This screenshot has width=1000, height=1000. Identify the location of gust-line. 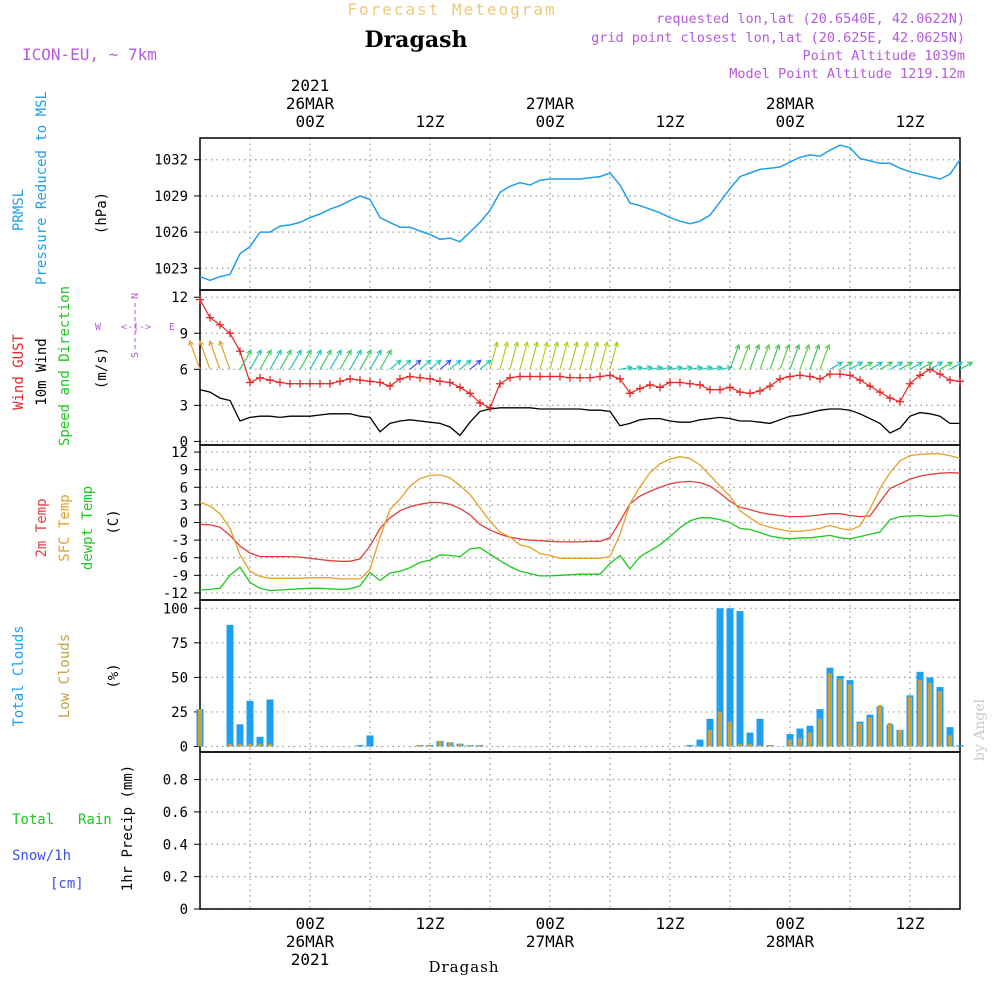
(580, 354).